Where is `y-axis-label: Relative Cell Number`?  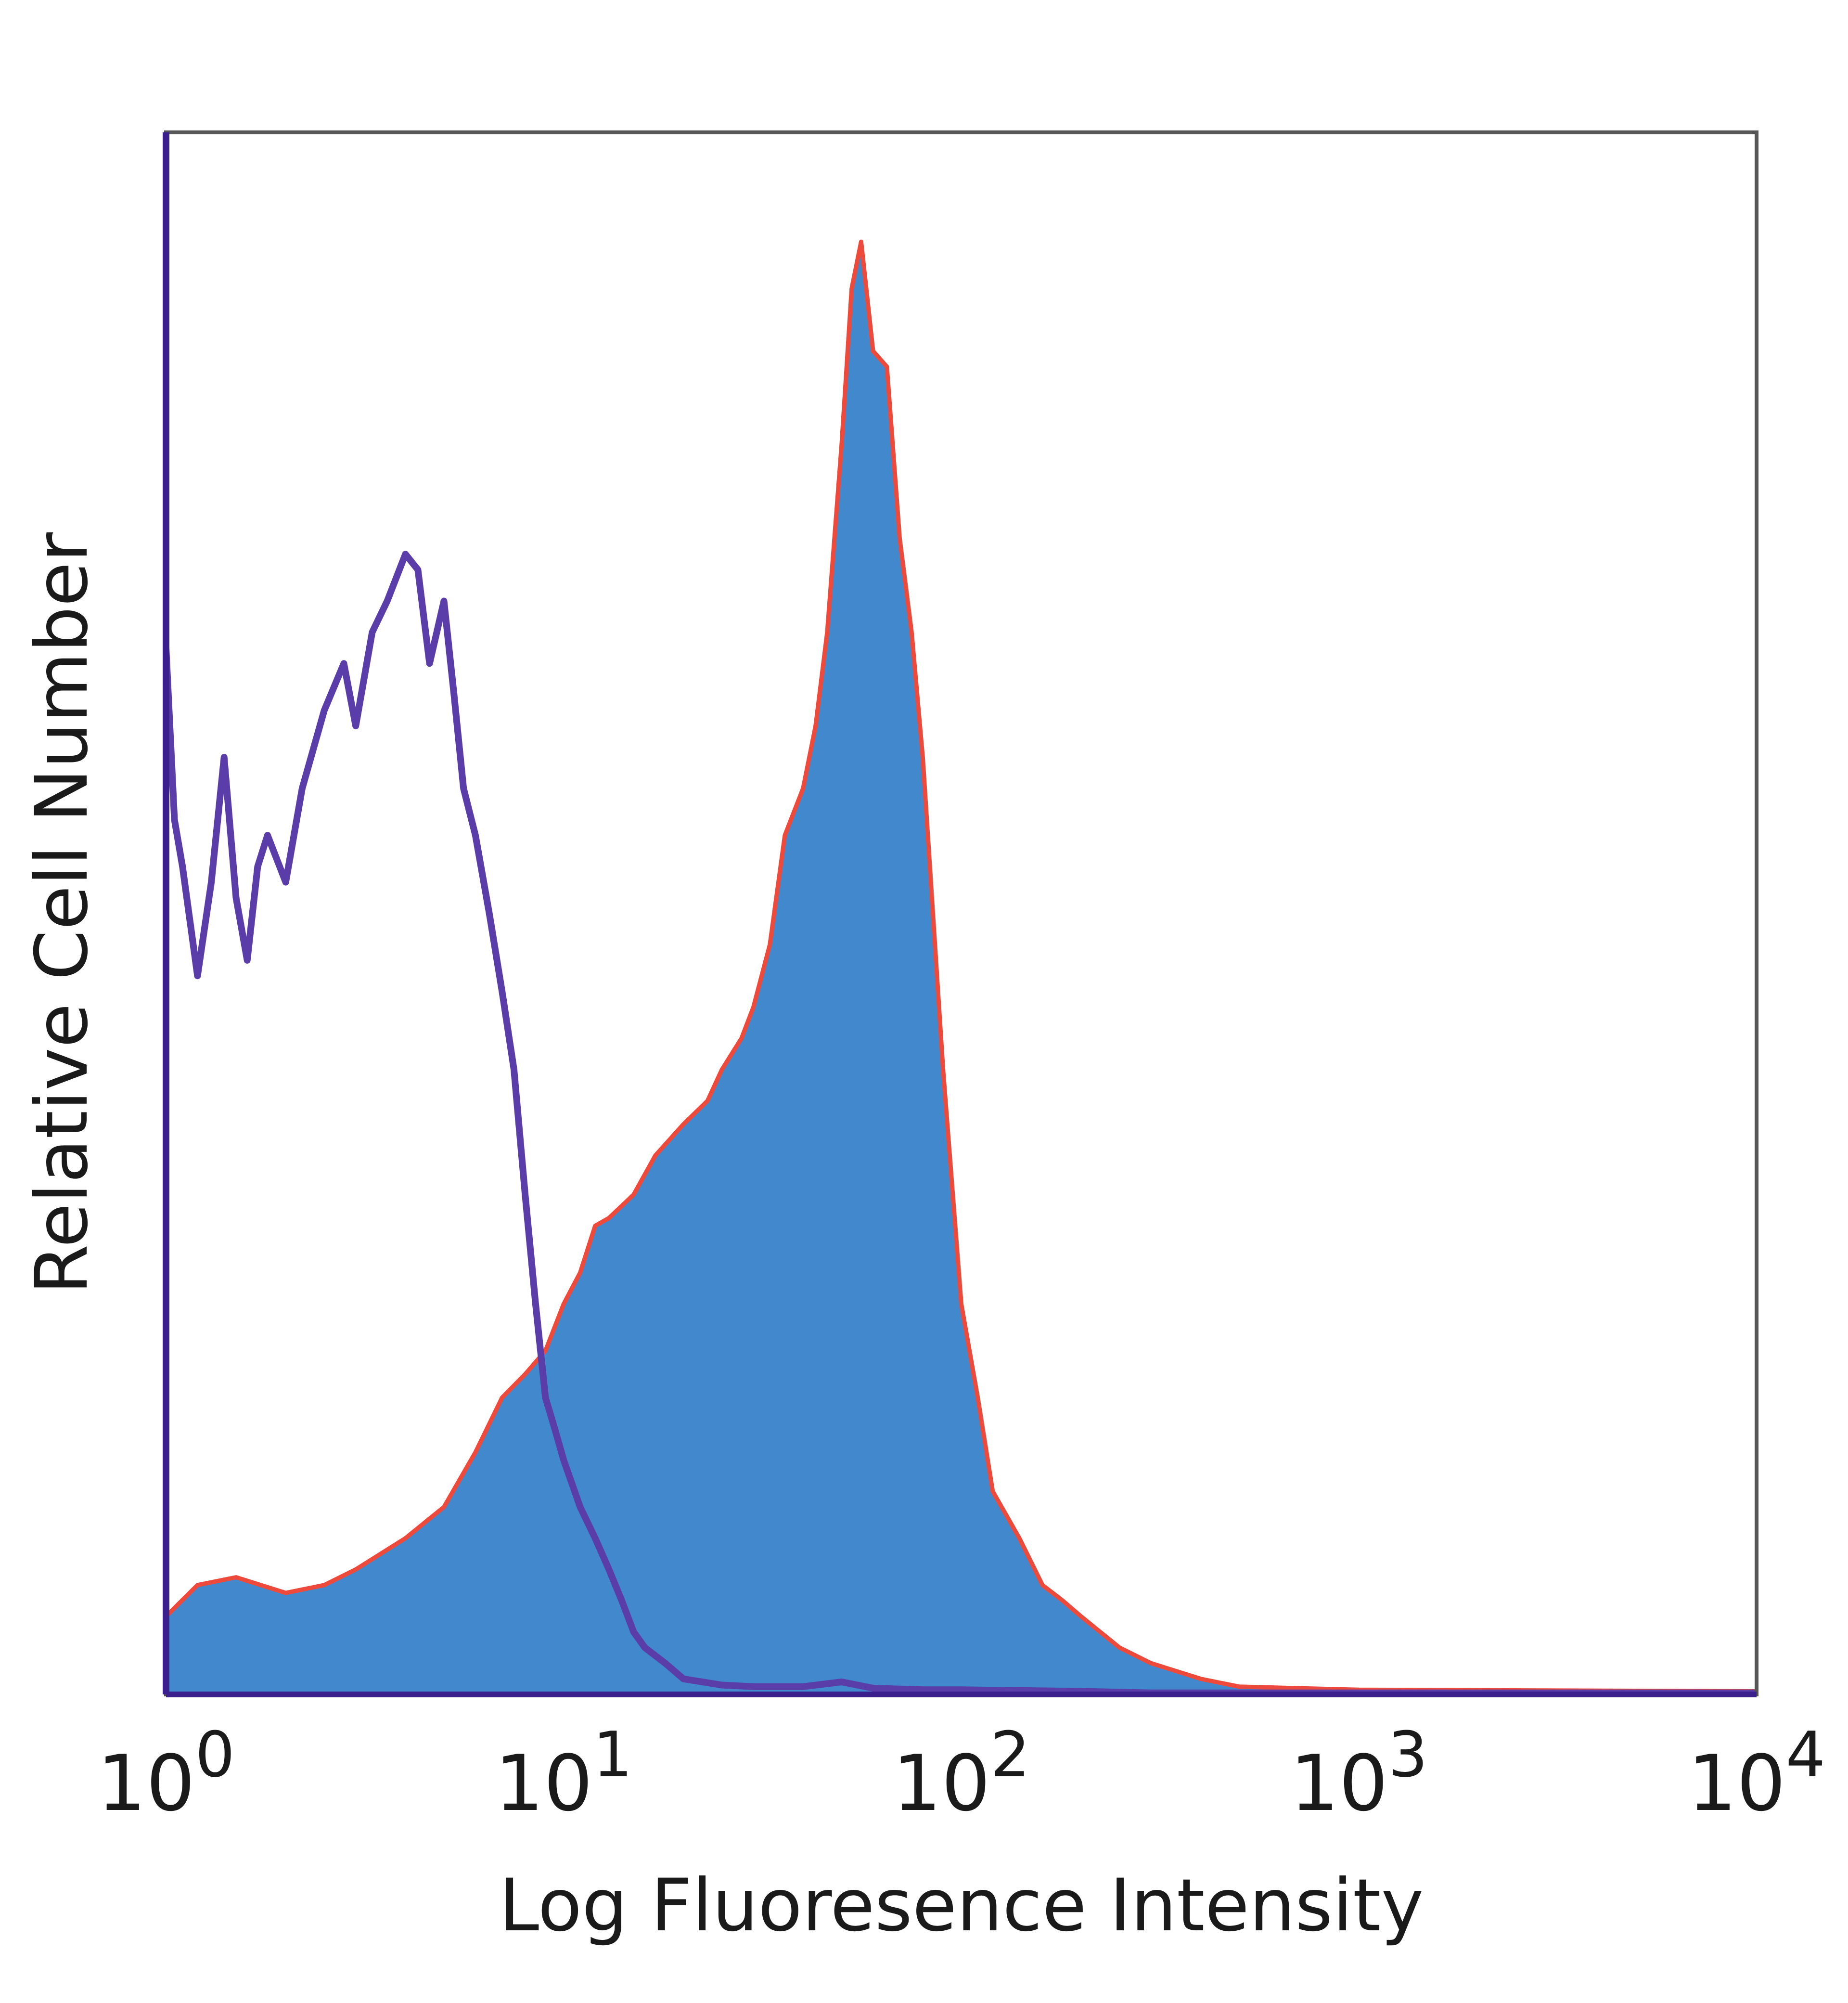 y-axis-label: Relative Cell Number is located at coordinates (62, 913).